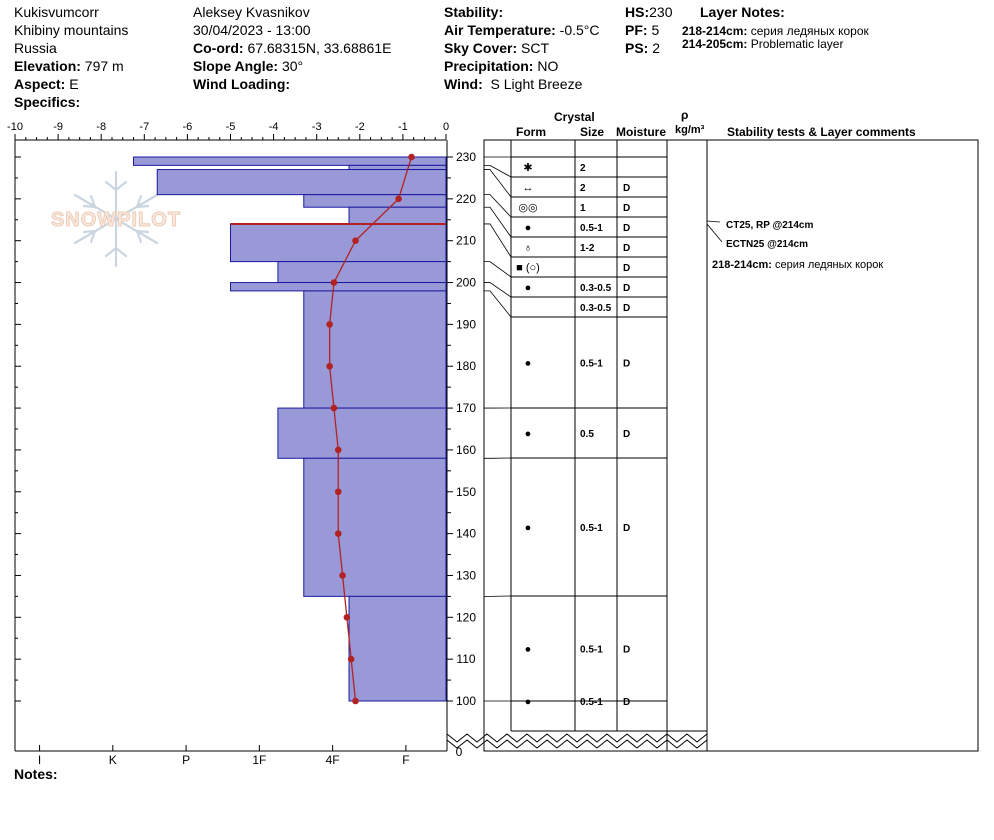 This screenshot has height=840, width=994. I want to click on snowpilot-logo: SNOWPILOT, so click(115, 219).